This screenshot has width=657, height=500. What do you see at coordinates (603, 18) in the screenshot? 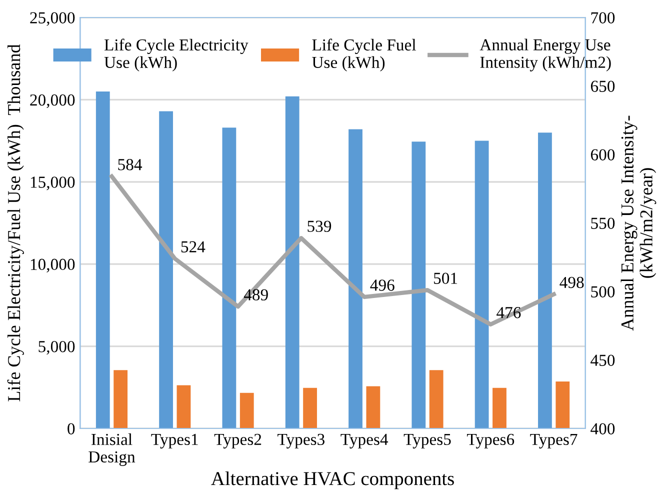
I see `y2-tick-label: 700` at bounding box center [603, 18].